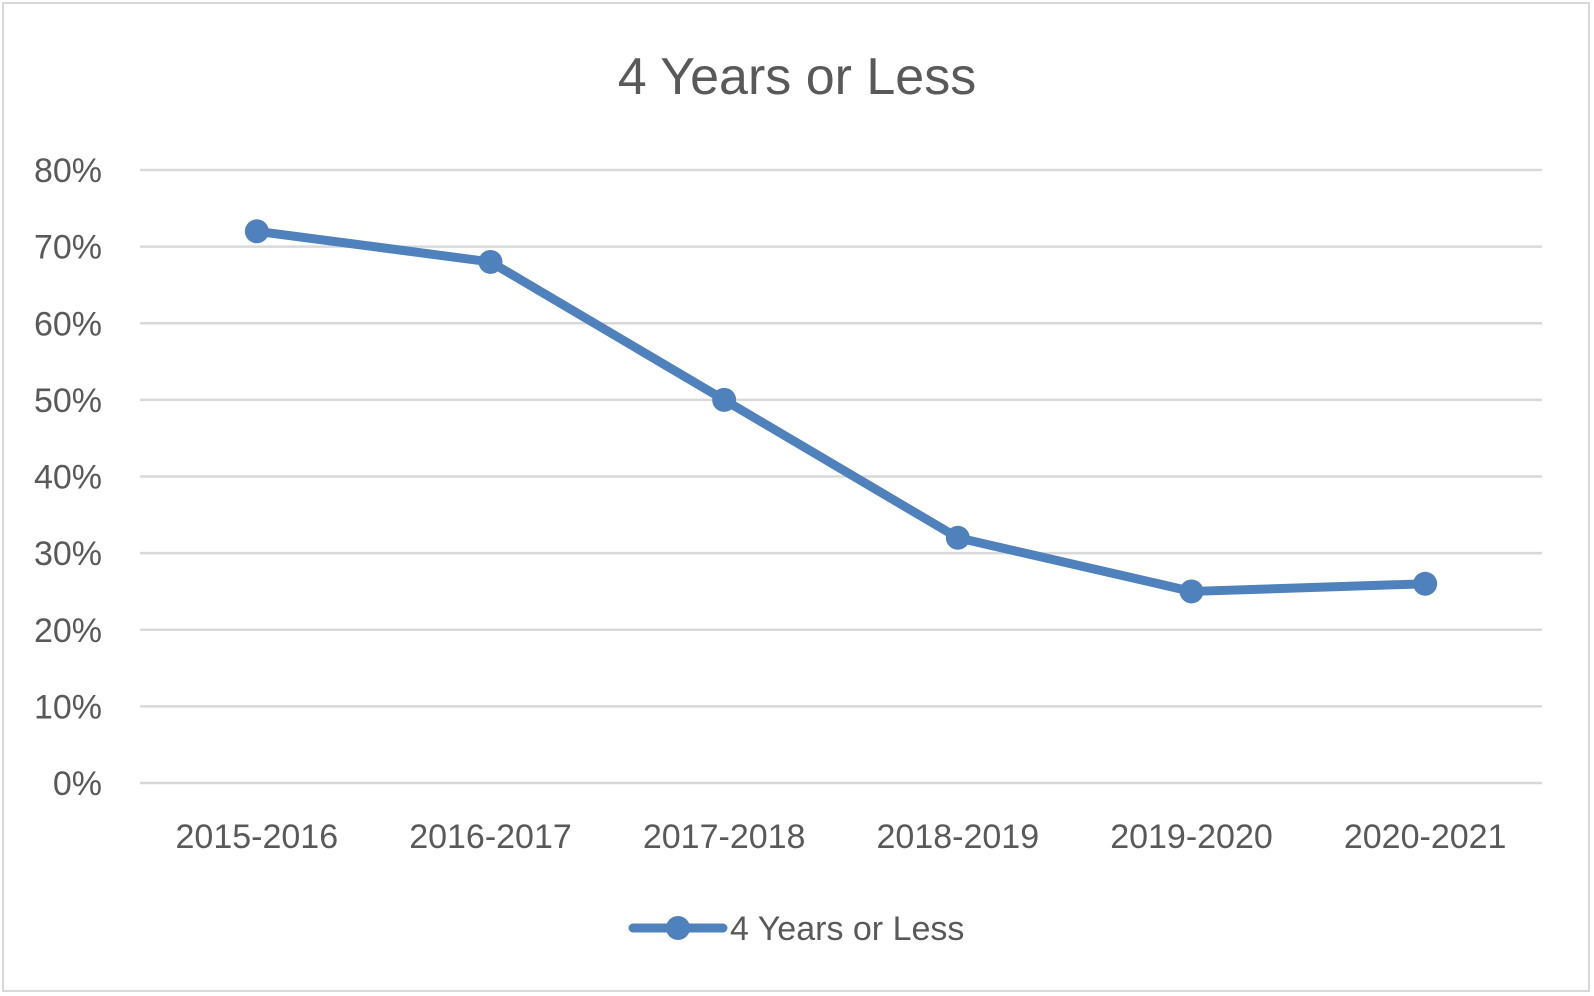 The image size is (1594, 996). I want to click on y-axis-tick-labels: 0% 10% 20% 30% 40% 50% 60% 70% 80%, so click(68, 477).